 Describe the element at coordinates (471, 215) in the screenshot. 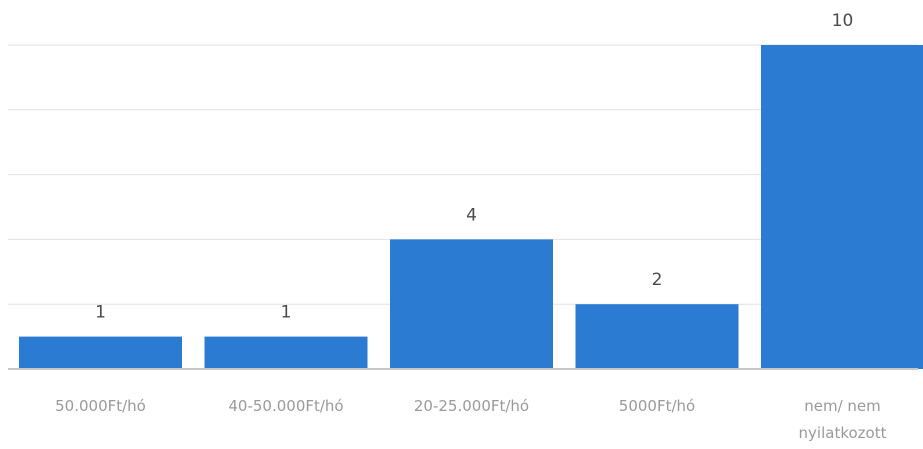

I see `data-label: 4` at that location.